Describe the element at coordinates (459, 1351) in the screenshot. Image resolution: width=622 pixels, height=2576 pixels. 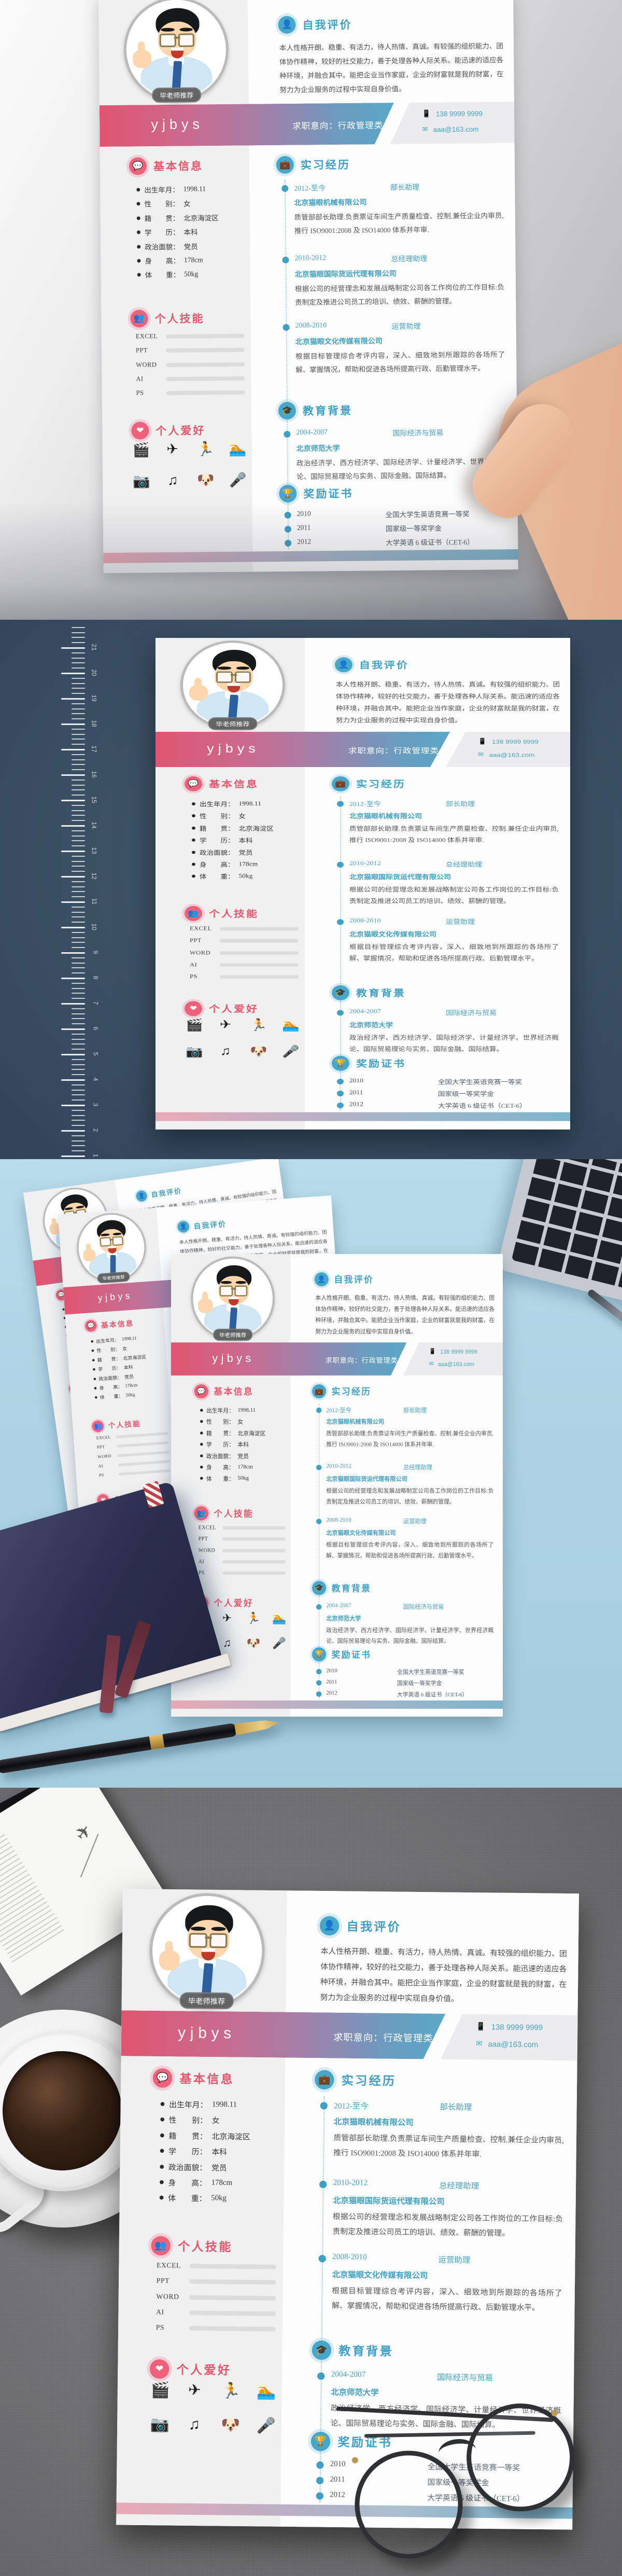
I see `phone-number: 138 9999 9999` at that location.